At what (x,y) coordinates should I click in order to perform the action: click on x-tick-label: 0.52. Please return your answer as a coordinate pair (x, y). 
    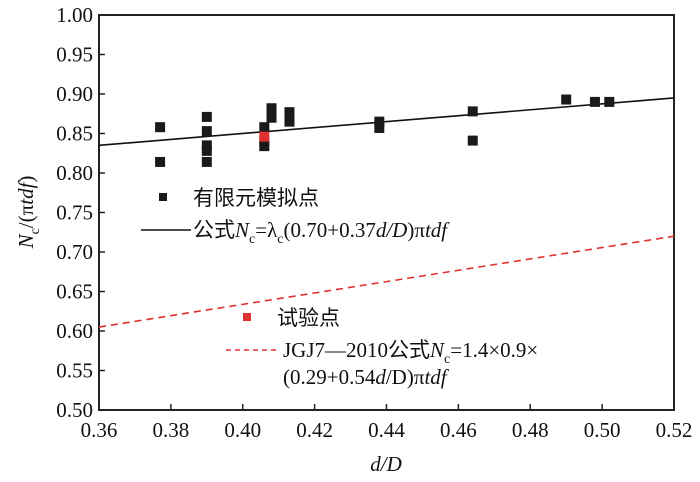
    Looking at the image, I should click on (674, 430).